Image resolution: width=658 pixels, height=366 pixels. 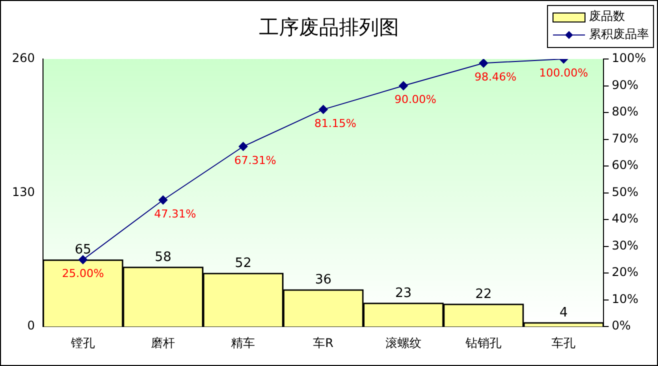 I want to click on y-tick-label: 130, so click(x=23, y=191).